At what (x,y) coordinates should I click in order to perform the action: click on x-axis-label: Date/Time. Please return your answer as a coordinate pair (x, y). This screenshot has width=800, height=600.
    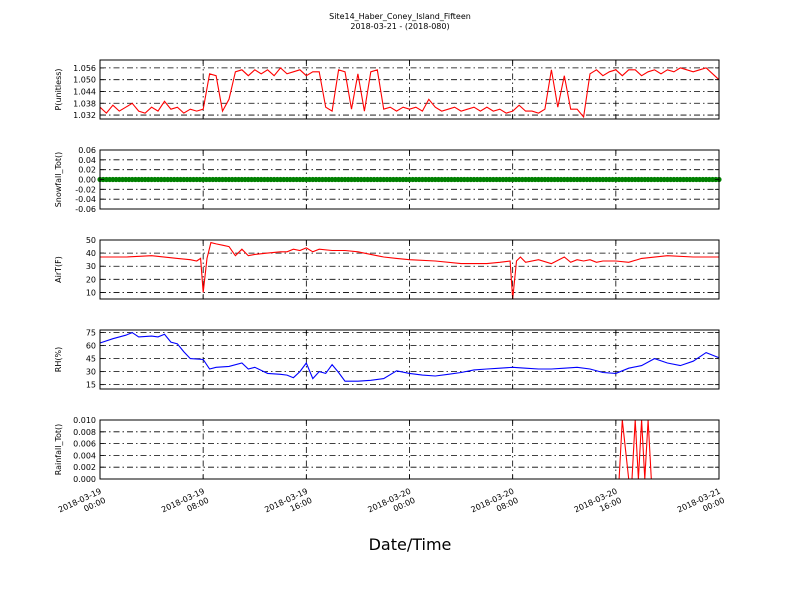
    Looking at the image, I should click on (410, 544).